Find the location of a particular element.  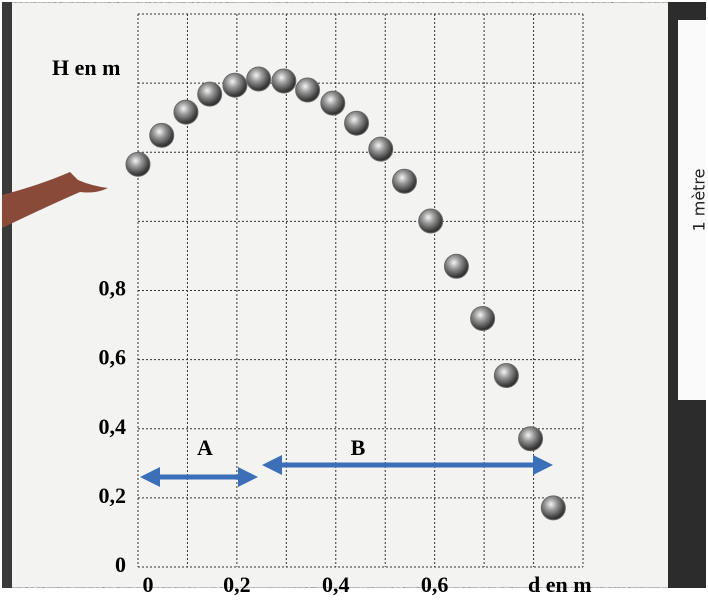

ruler is located at coordinates (692, 210).